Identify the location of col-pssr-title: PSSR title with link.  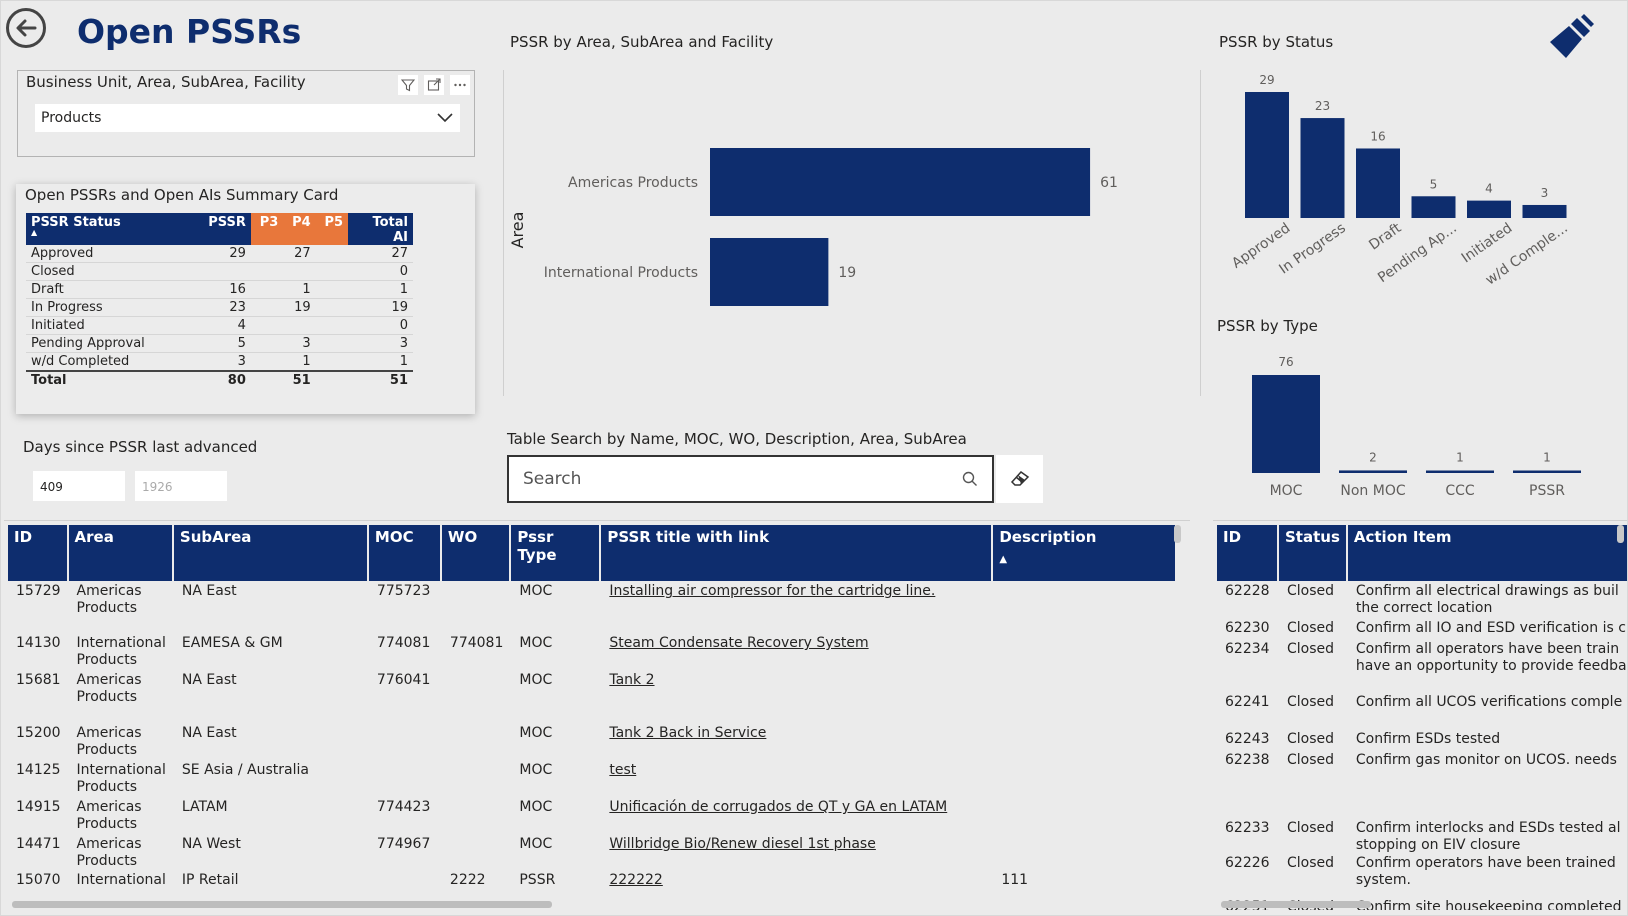
(797, 553).